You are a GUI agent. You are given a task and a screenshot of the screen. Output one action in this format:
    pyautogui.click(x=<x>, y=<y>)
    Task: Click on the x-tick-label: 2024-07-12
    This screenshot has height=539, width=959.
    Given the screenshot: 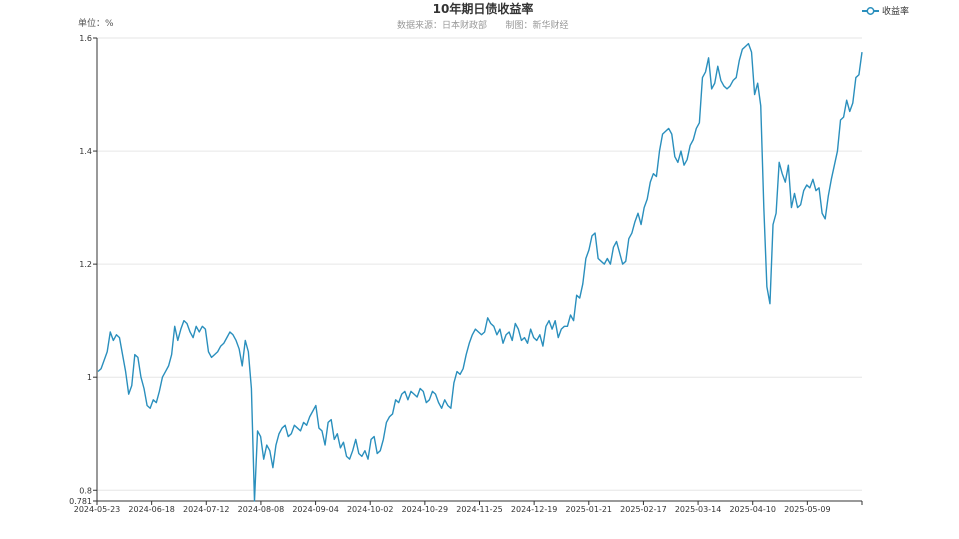 What is the action you would take?
    pyautogui.click(x=206, y=509)
    